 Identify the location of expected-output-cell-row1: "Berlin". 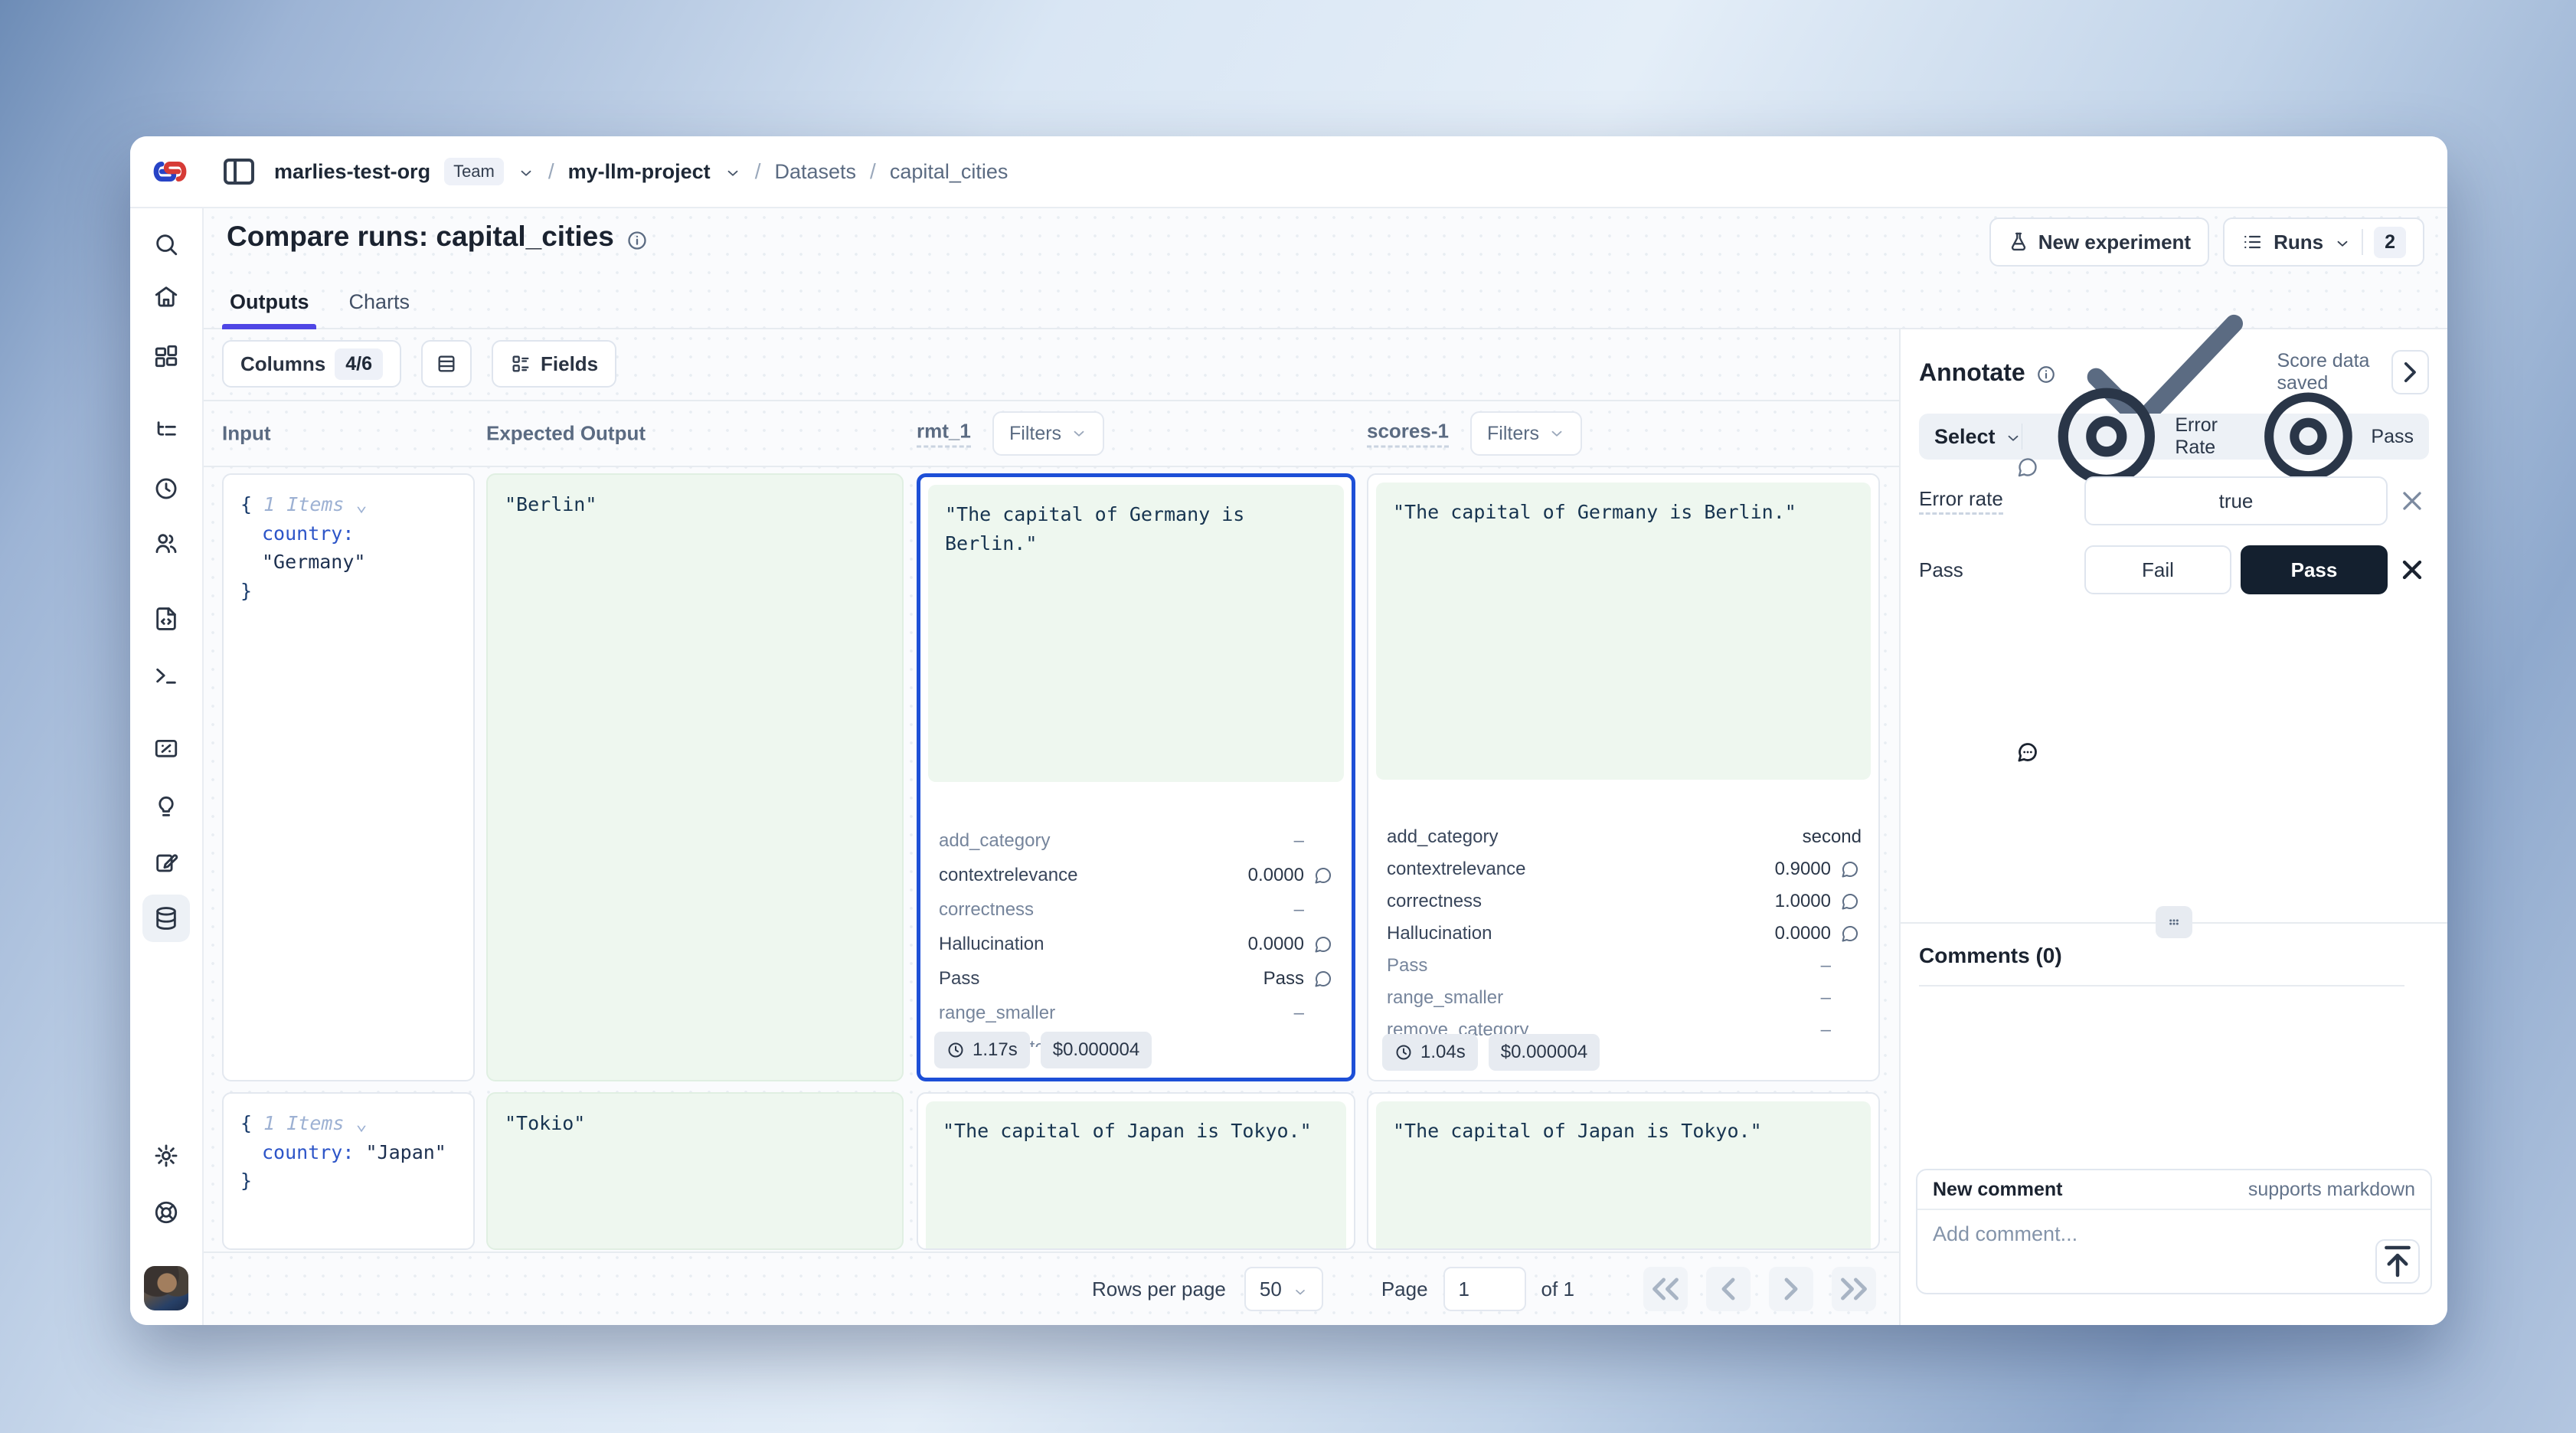
(695, 777).